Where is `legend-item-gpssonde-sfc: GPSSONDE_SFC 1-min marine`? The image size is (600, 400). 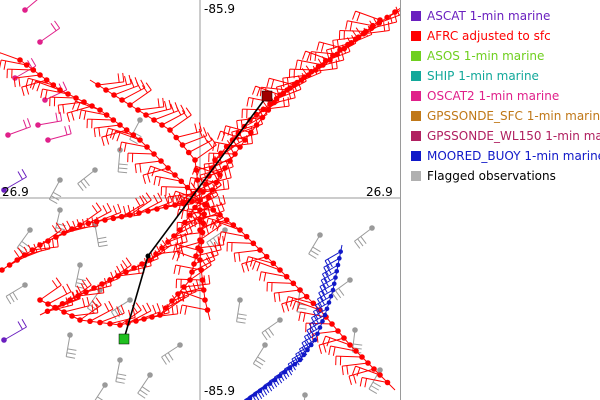
legend-item-gpssonde-sfc: GPSSONDE_SFC 1-min marine is located at coordinates (505, 116).